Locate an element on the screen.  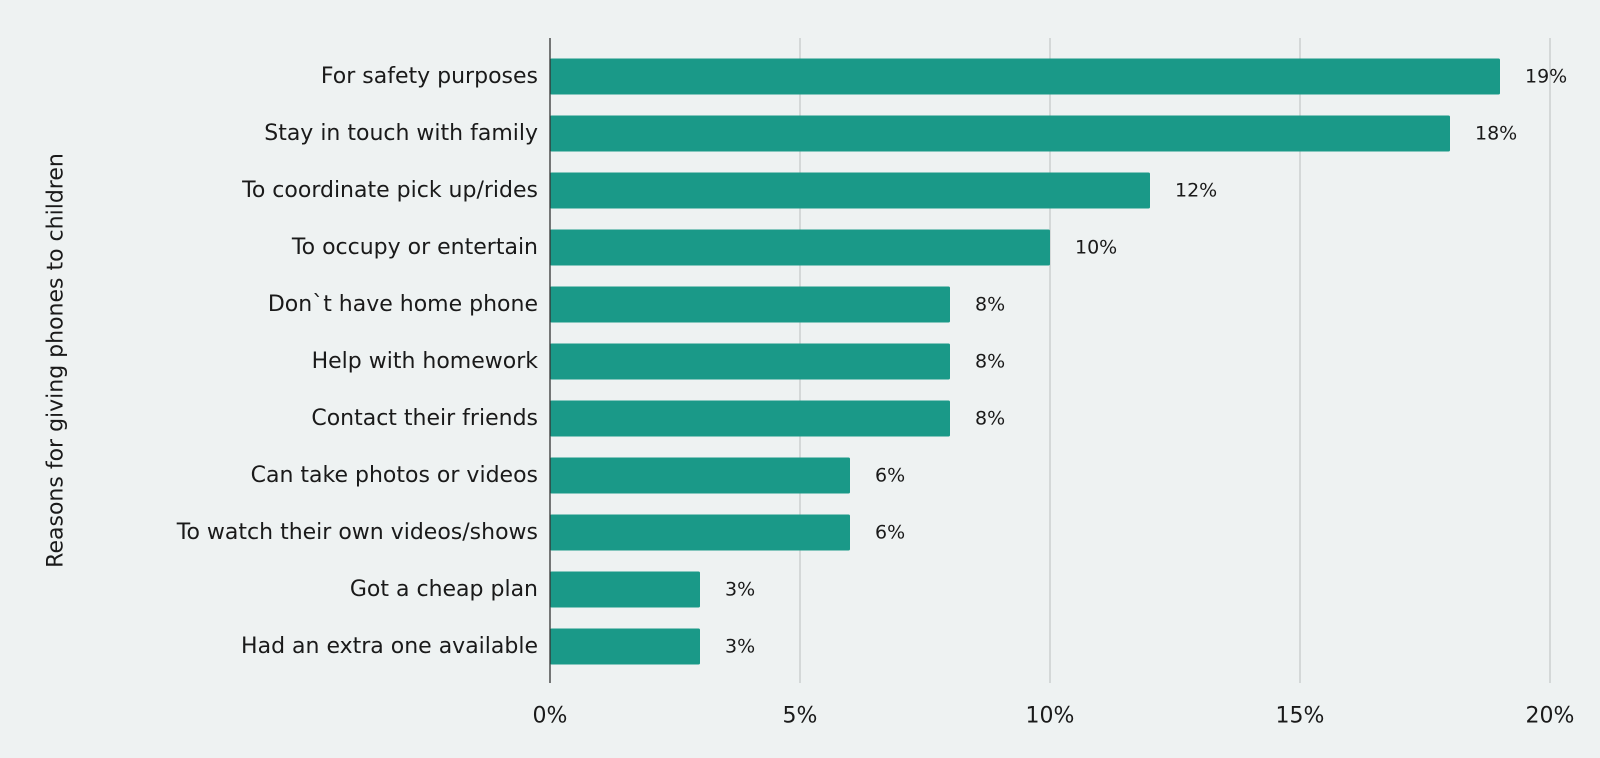
category-label: Got a cheap plan is located at coordinates (444, 589).